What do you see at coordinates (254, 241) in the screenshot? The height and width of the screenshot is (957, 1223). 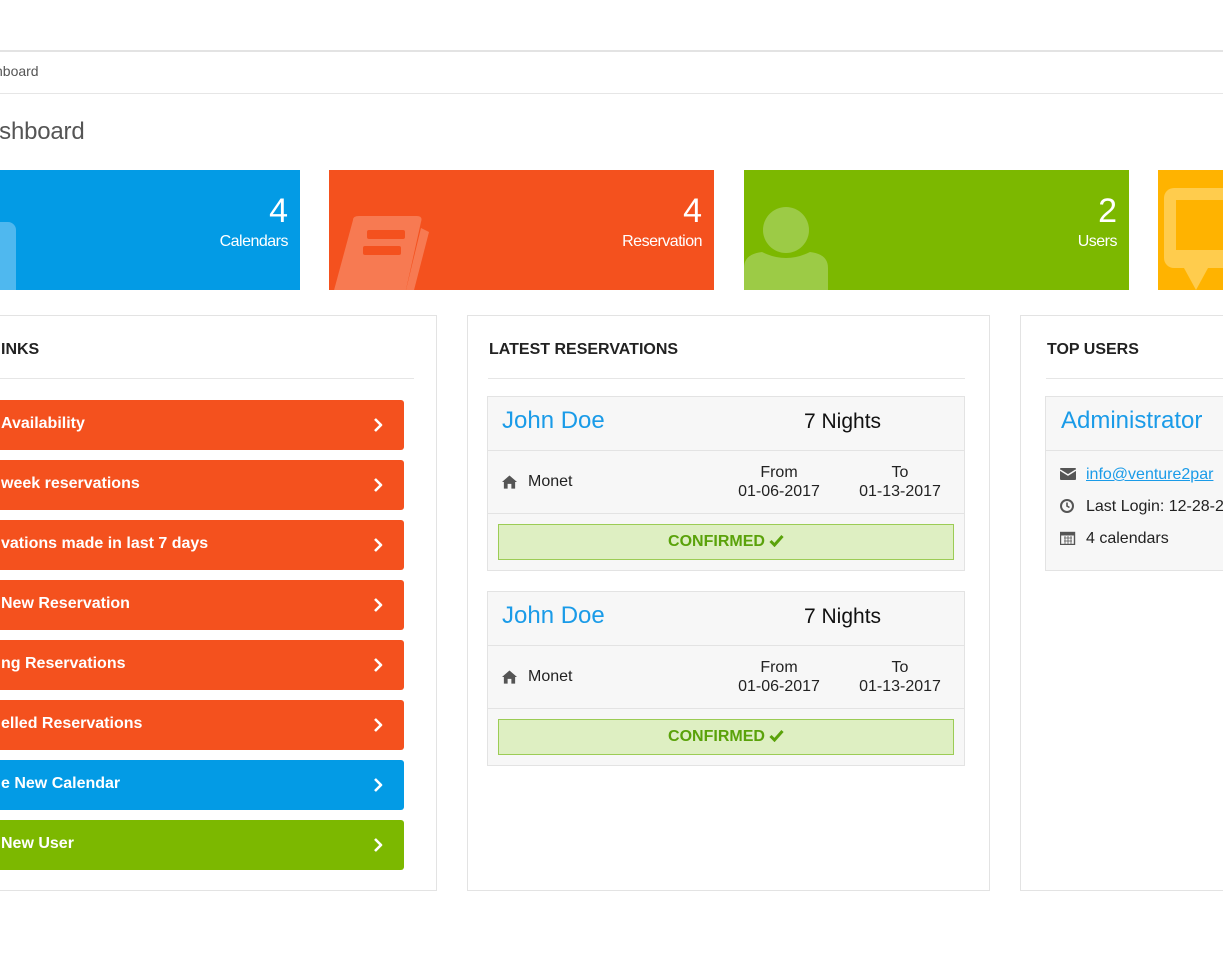 I see `stat-label: Calendars` at bounding box center [254, 241].